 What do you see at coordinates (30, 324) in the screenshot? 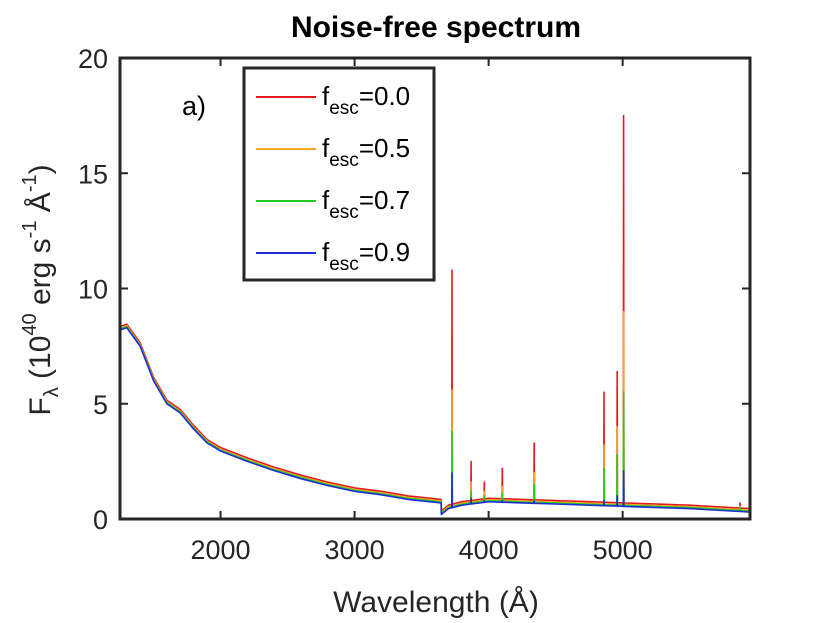
I see `y-label-exp: 40` at bounding box center [30, 324].